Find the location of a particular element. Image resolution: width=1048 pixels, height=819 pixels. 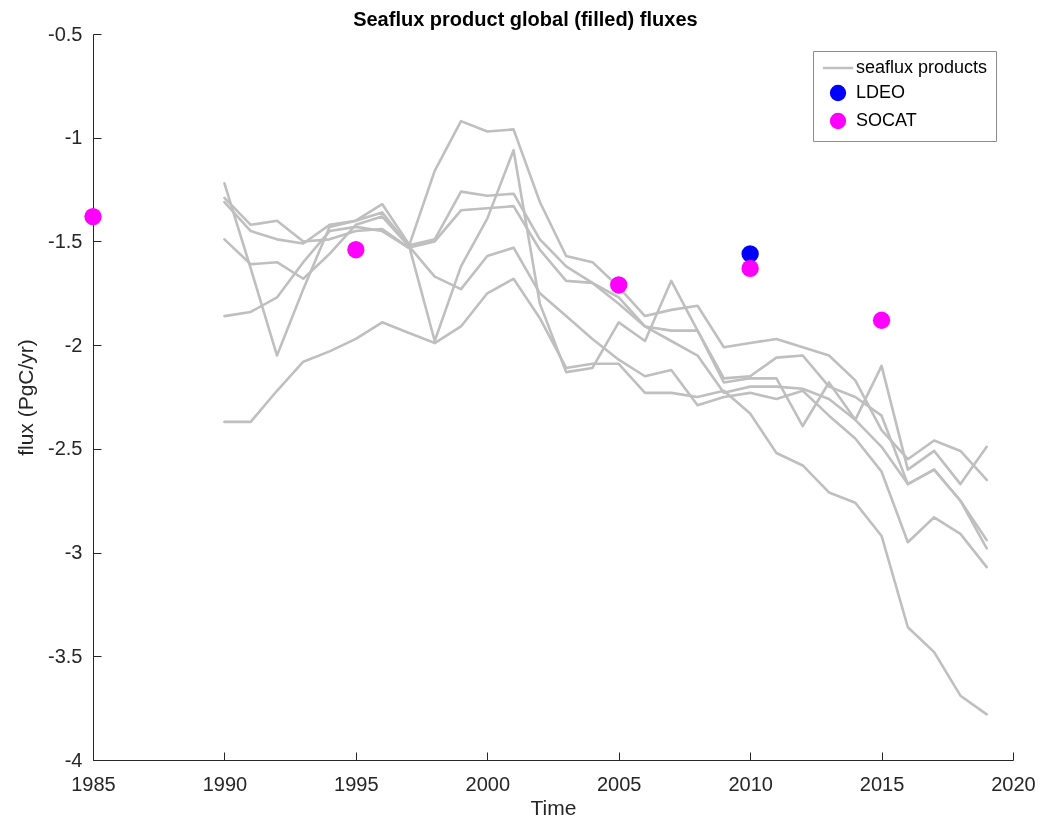

x-tick-label: 2000 is located at coordinates (488, 783).